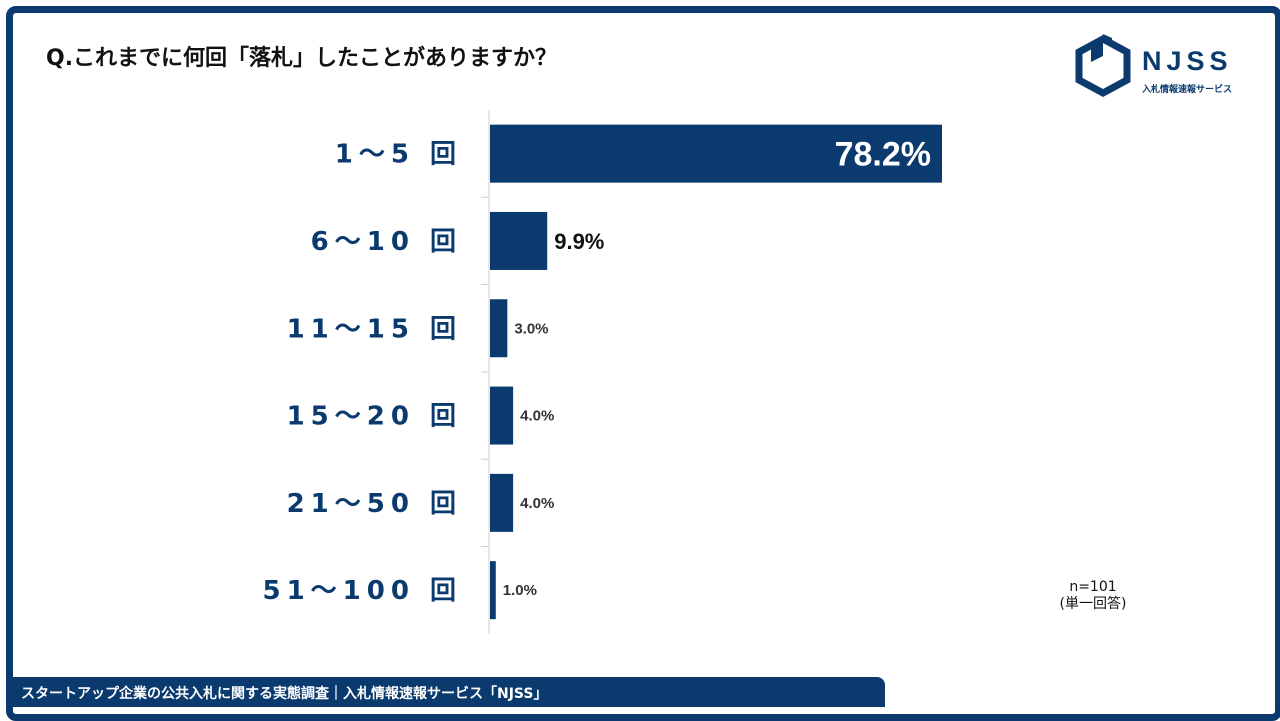 The height and width of the screenshot is (721, 1280). Describe the element at coordinates (520, 590) in the screenshot. I see `value-label: 1.0%` at that location.